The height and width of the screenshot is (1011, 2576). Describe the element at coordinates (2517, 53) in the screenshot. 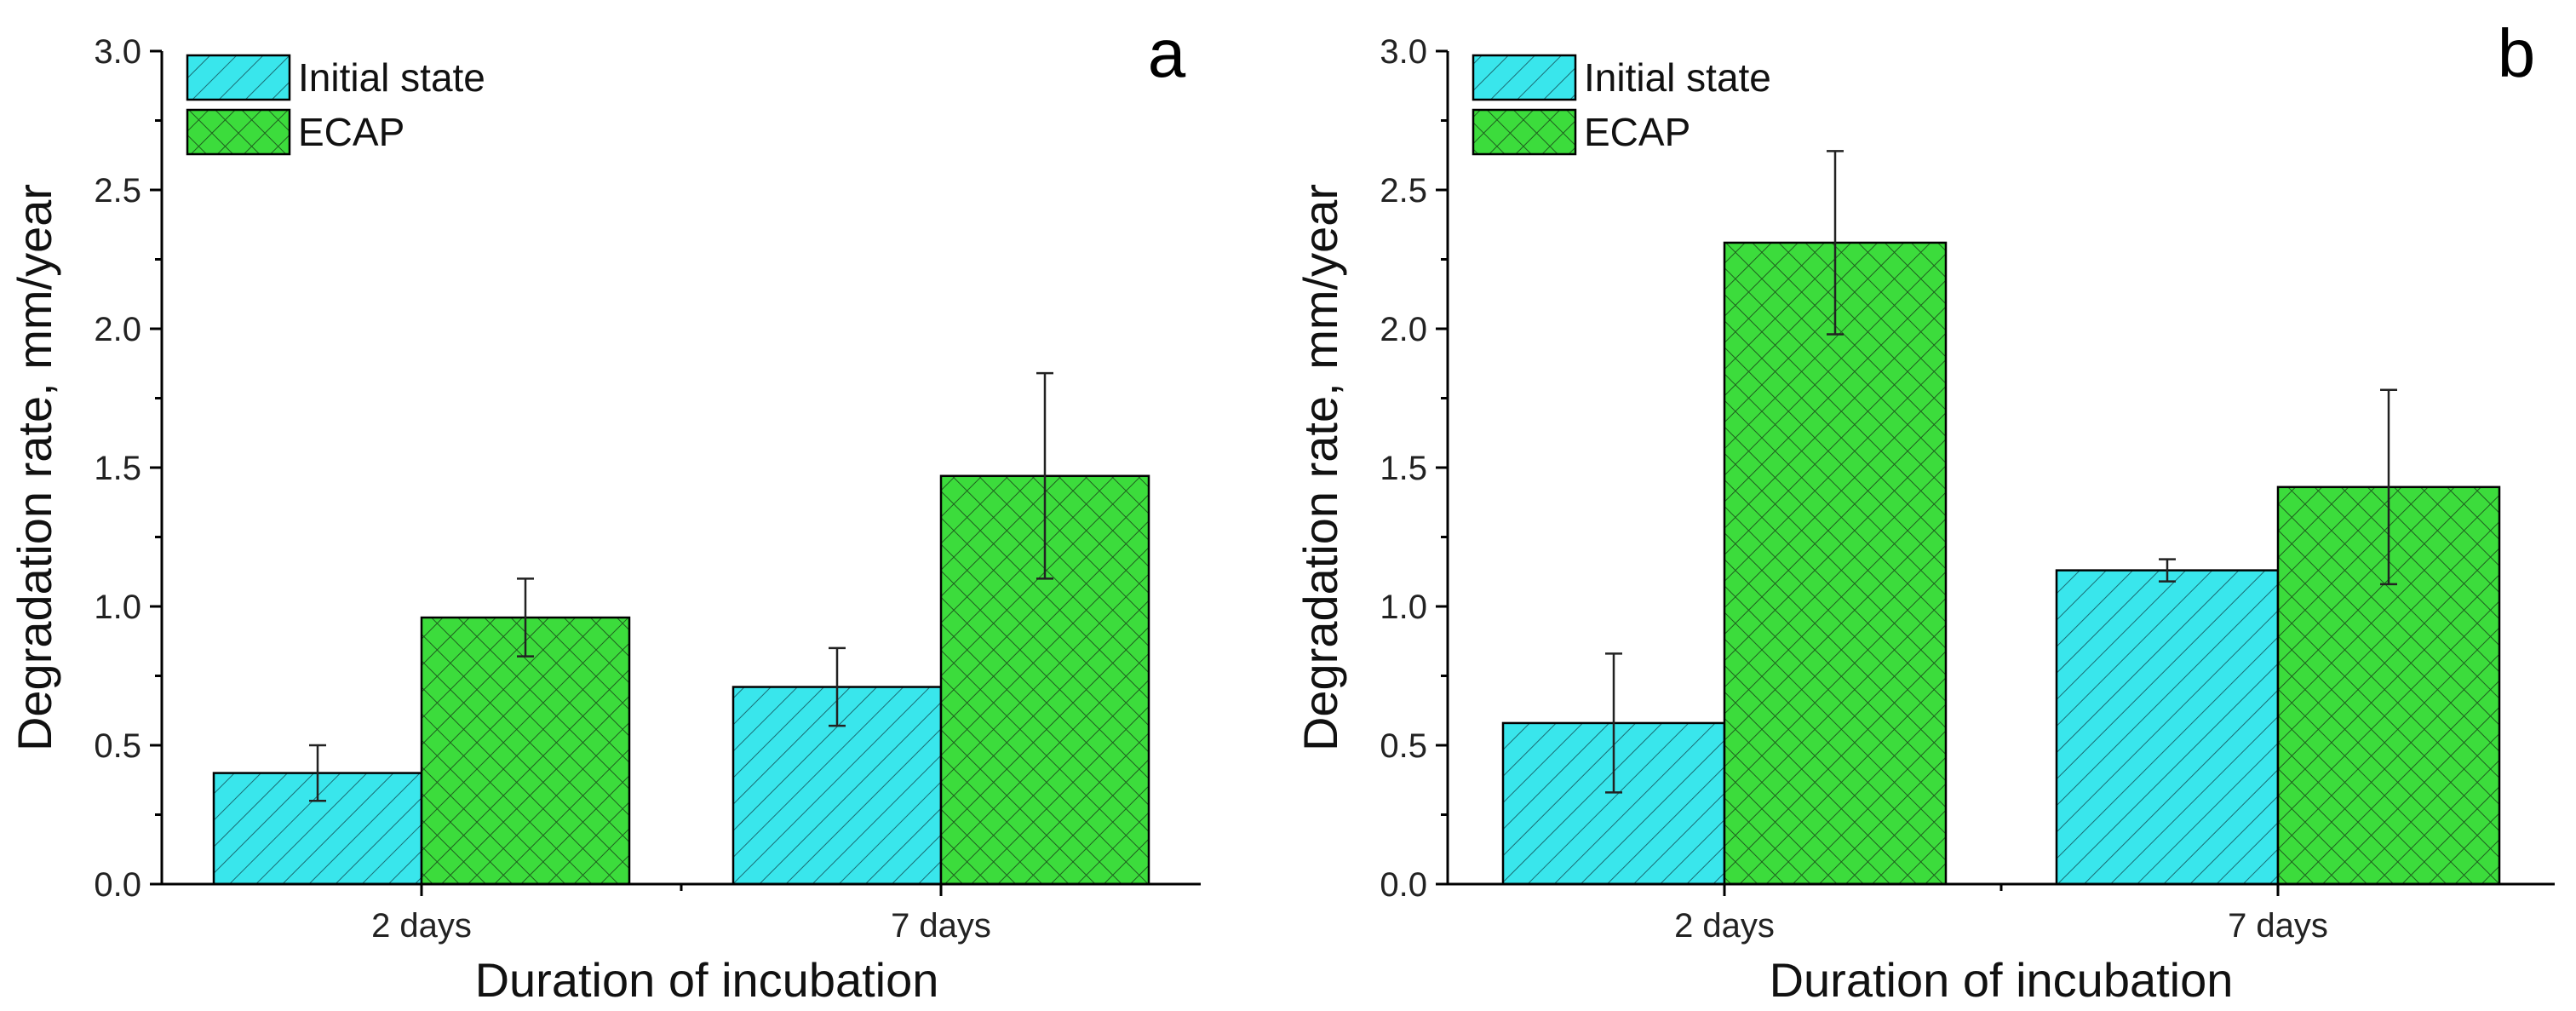

I see `panel-label: b` at that location.